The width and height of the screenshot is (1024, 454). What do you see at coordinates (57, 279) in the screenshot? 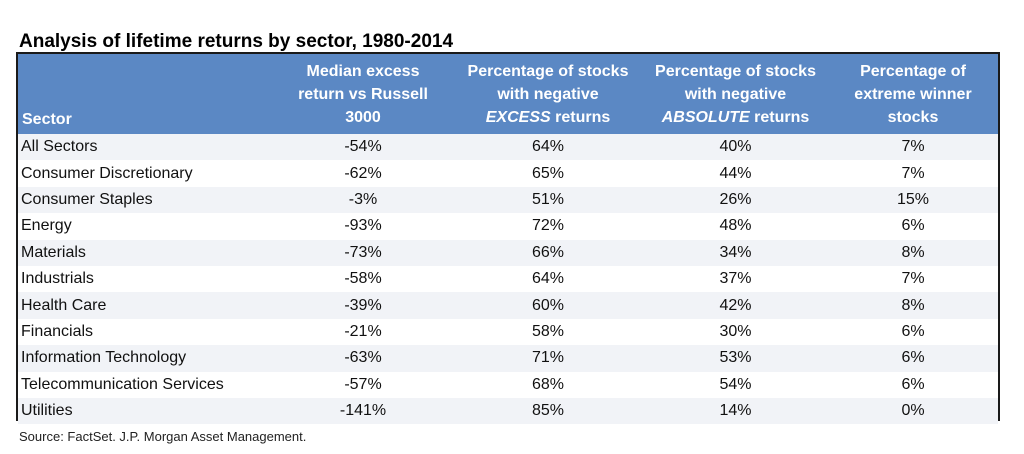
I see `sector-cell: Industrials` at bounding box center [57, 279].